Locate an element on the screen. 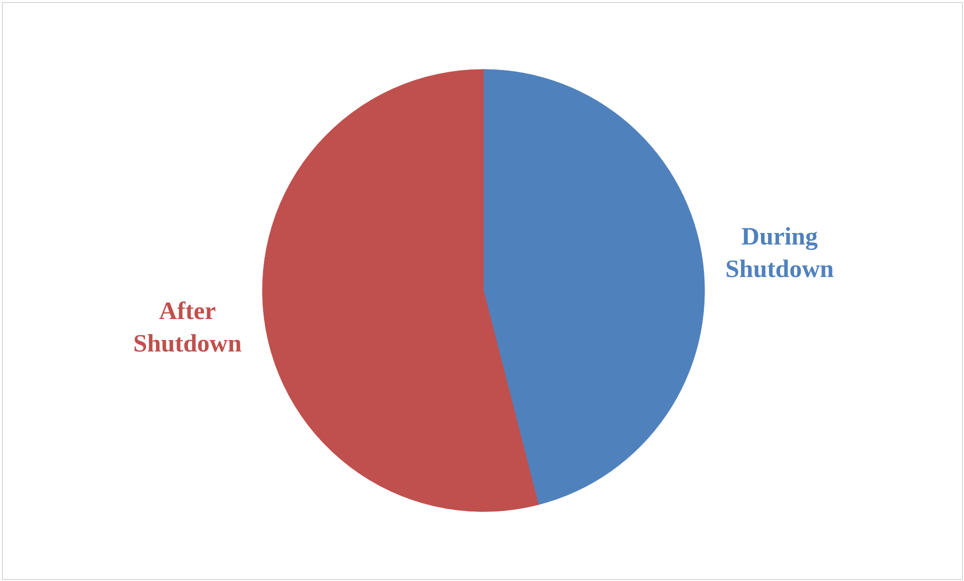 The image size is (964, 581). slice-label: After Shutdown is located at coordinates (187, 328).